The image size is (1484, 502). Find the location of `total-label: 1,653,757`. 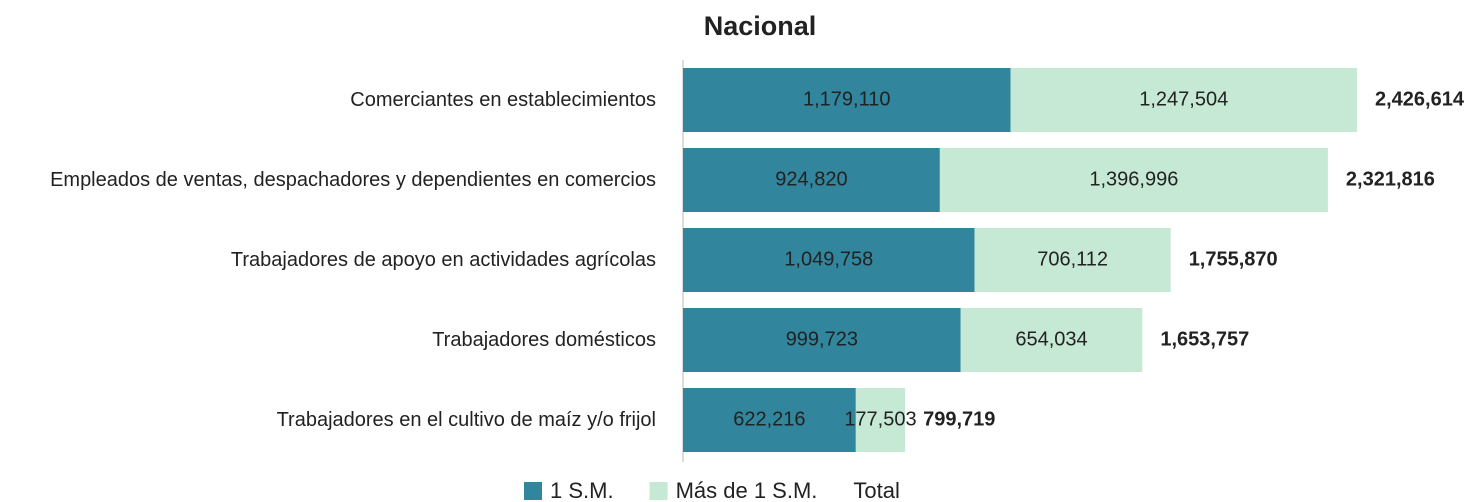

total-label: 1,653,757 is located at coordinates (1204, 339).